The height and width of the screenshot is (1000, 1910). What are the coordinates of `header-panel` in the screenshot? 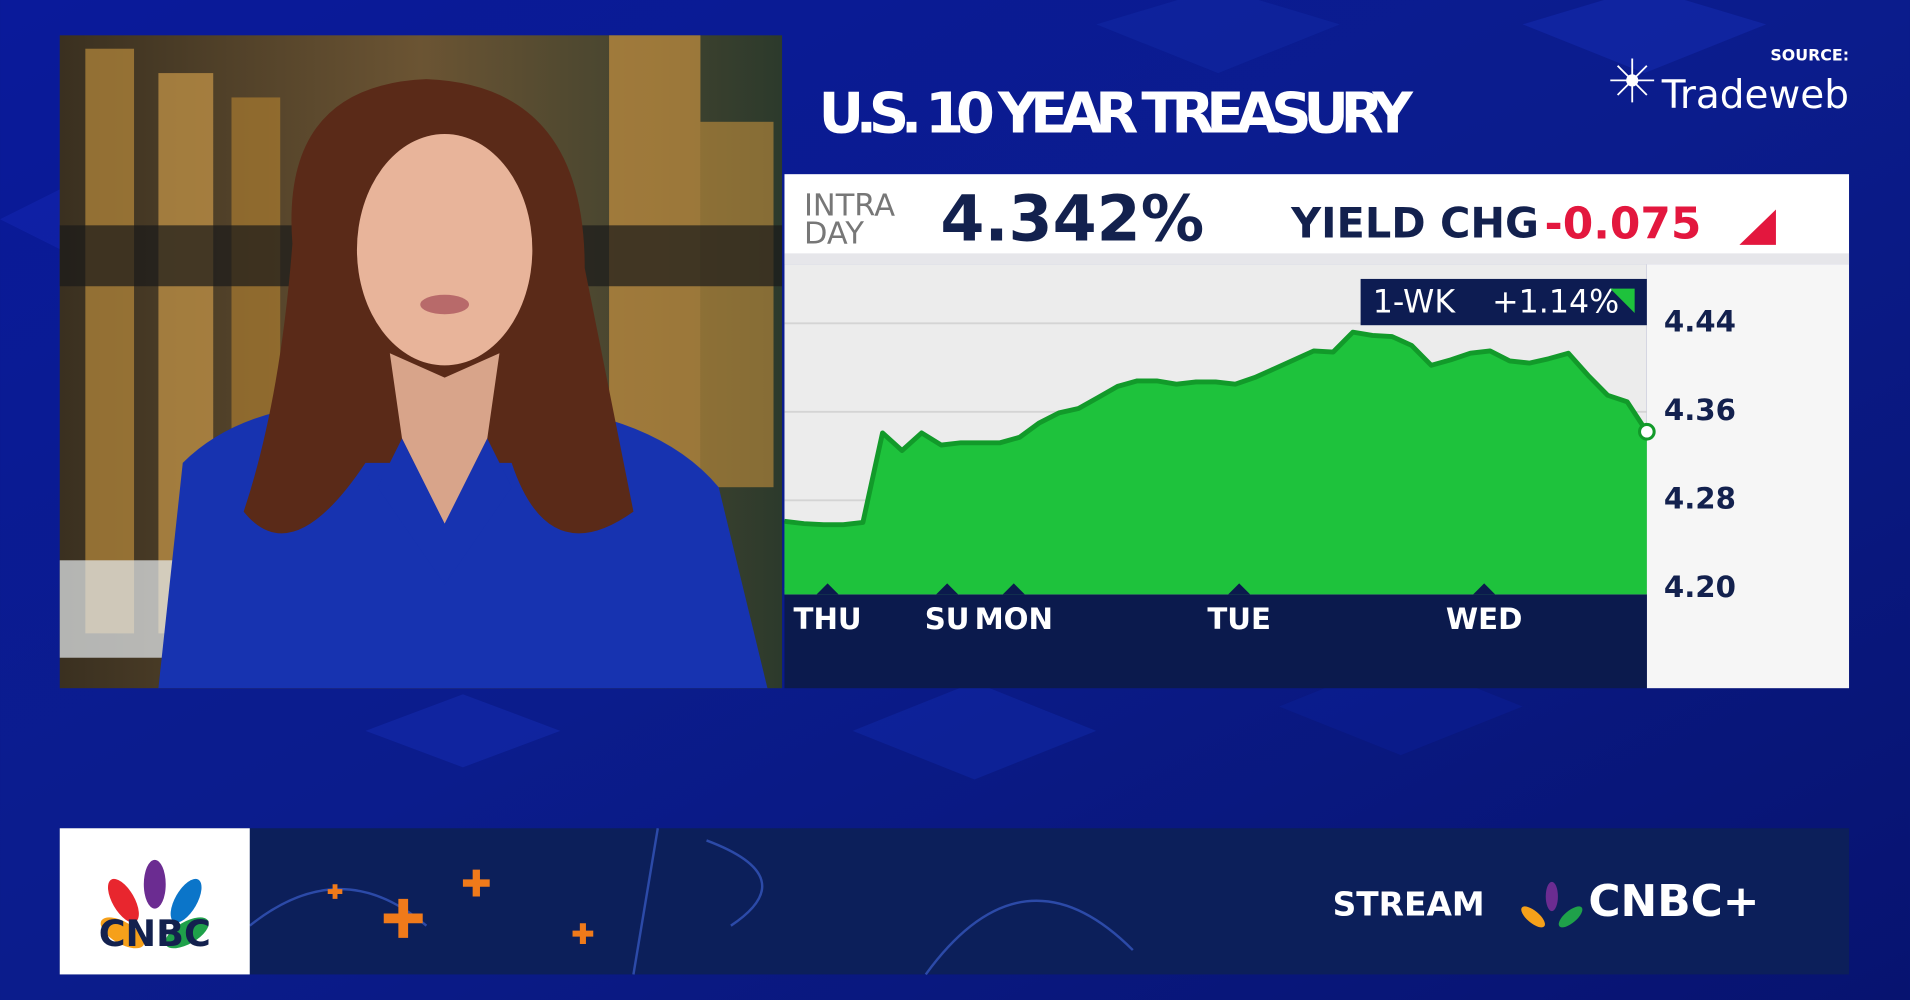 It's located at (1317, 219).